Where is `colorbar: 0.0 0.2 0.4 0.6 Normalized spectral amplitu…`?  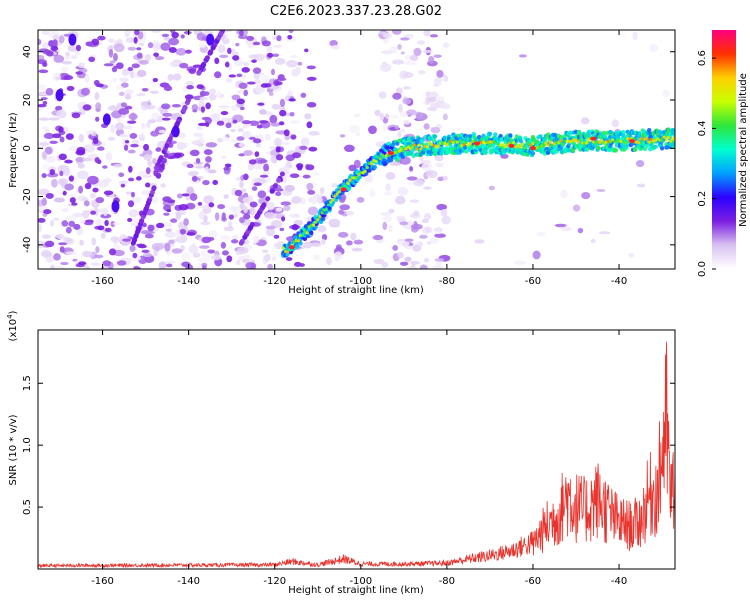
colorbar: 0.0 0.2 0.4 0.6 Normalized spectral amplitu… is located at coordinates (723, 153).